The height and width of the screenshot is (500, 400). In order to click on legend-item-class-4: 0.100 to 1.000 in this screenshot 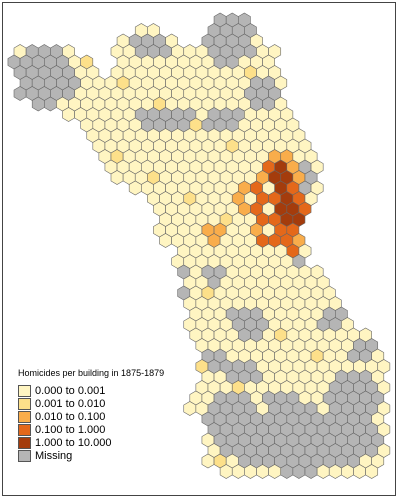, I will do `click(91, 429)`.